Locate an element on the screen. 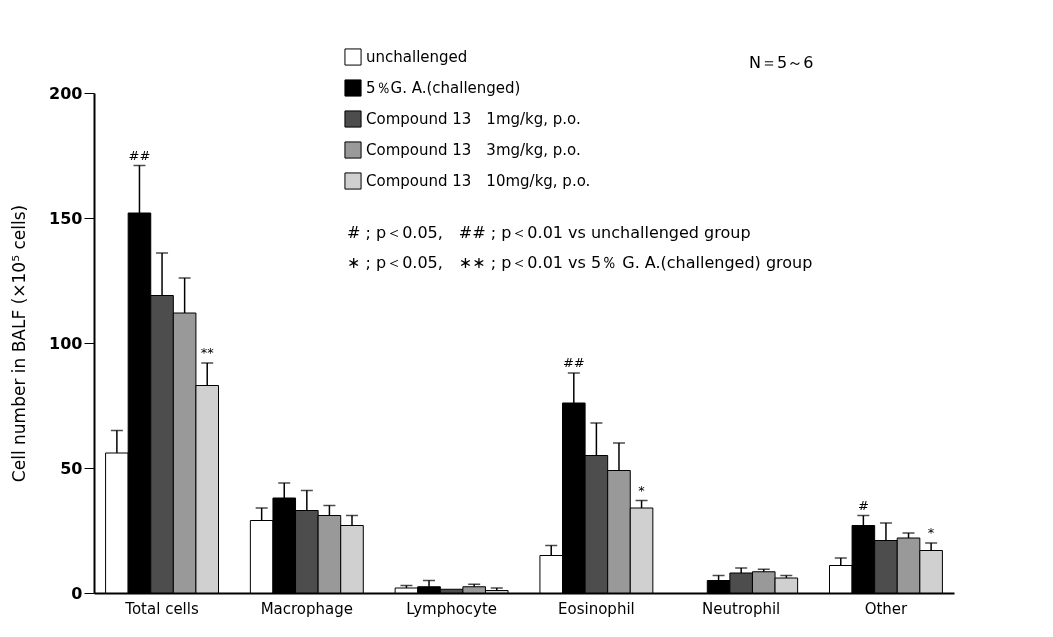 This screenshot has width=1053, height=637. annotation: # is located at coordinates (863, 505).